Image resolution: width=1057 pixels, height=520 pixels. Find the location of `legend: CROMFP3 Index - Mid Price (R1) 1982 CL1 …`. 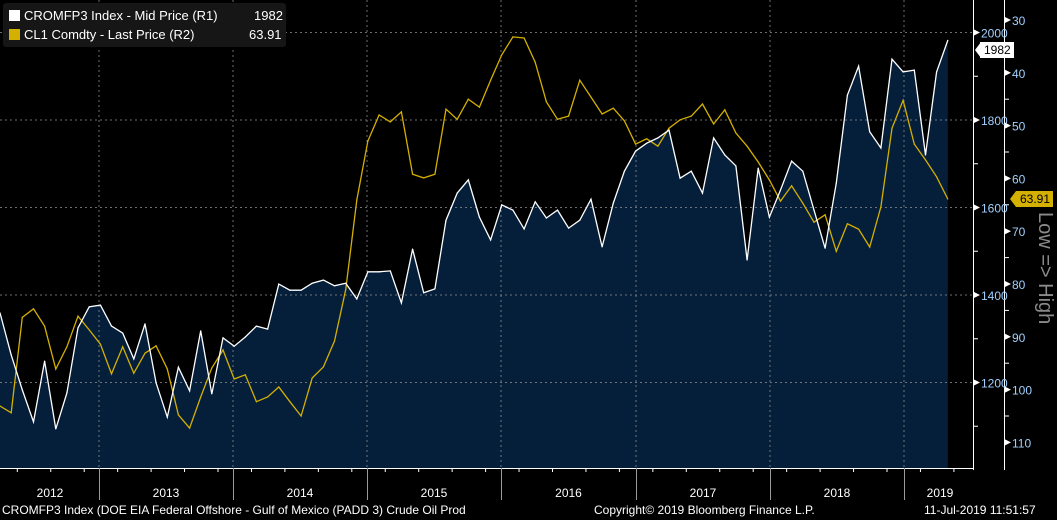

legend: CROMFP3 Index - Mid Price (R1) 1982 CL1 … is located at coordinates (144, 25).